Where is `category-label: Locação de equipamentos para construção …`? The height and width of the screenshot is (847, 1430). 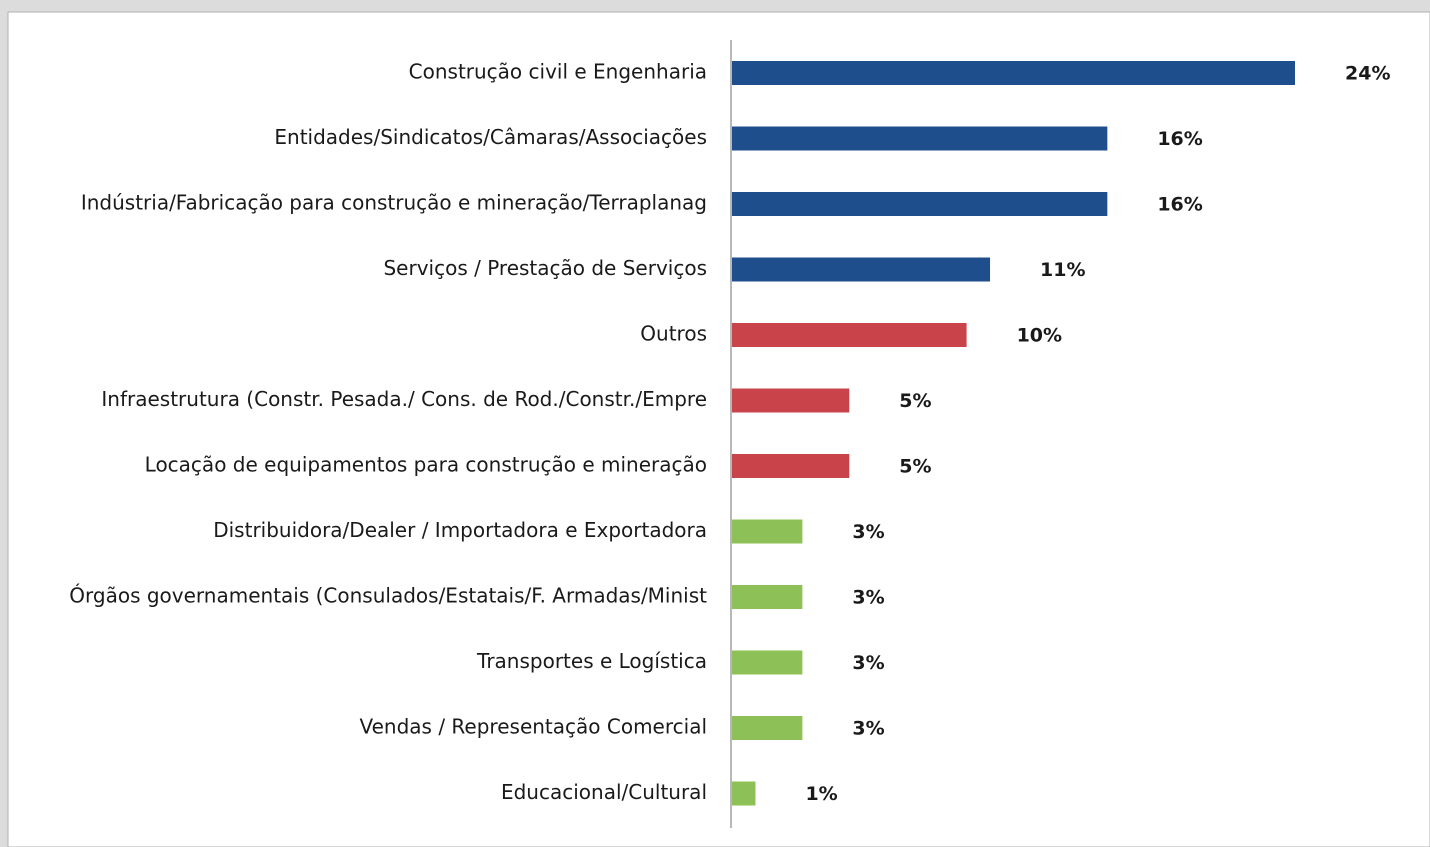 category-label: Locação de equipamentos para construção … is located at coordinates (426, 465).